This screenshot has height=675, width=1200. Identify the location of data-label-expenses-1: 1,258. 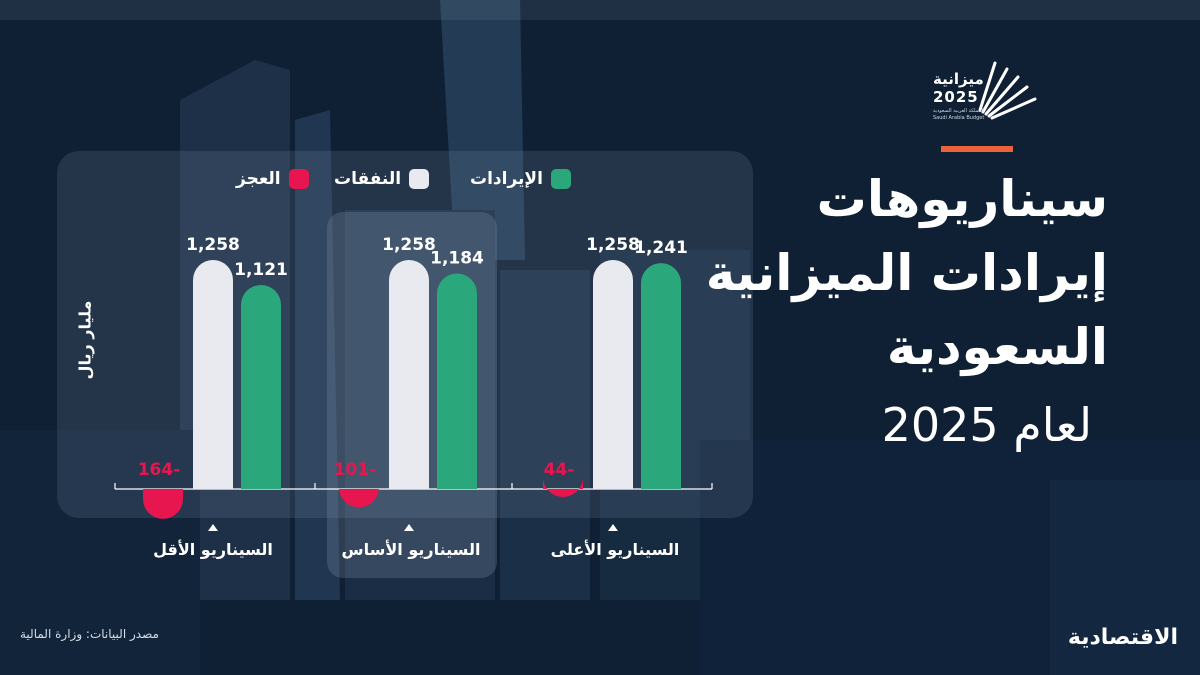
(409, 245).